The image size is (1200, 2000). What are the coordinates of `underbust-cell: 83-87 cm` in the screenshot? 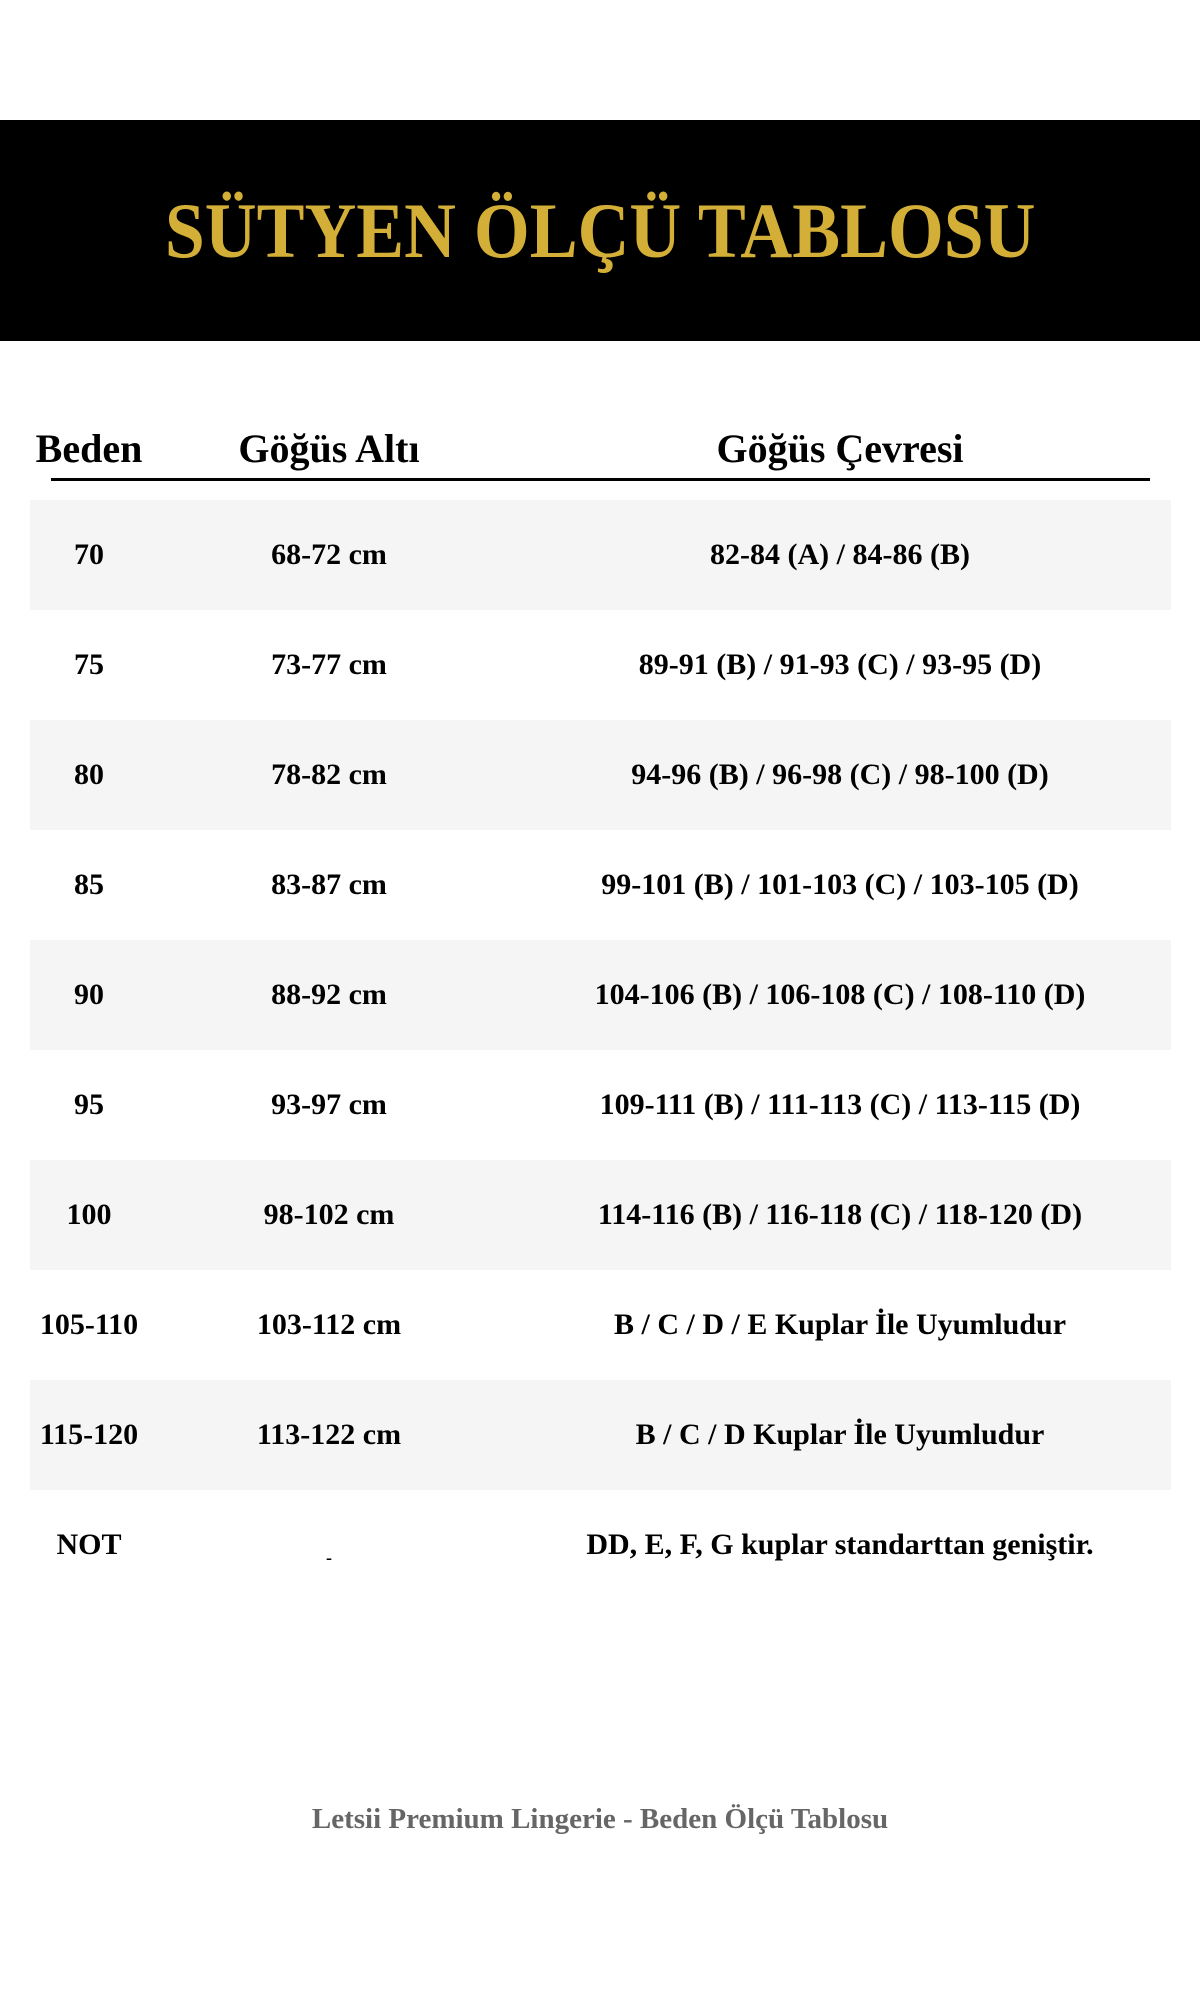 It's located at (329, 884).